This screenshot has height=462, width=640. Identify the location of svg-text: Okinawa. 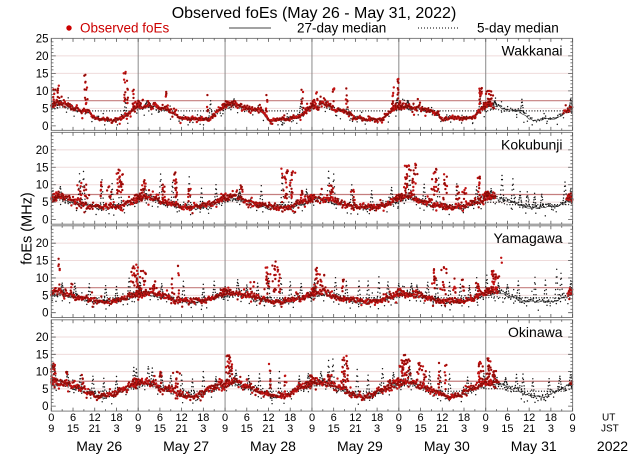
(535, 332).